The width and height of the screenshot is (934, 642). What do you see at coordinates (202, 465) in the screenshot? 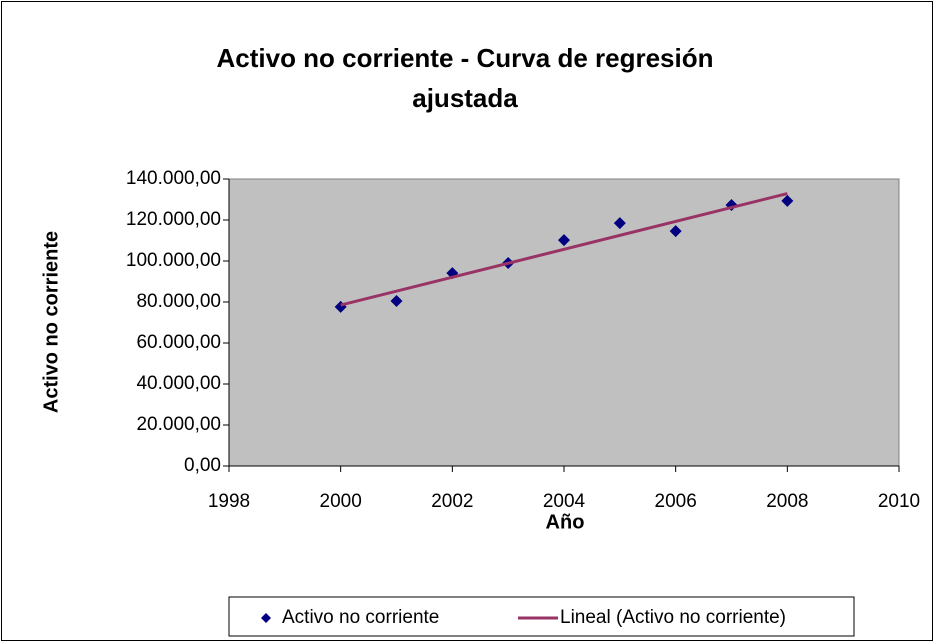
I see `y-tick-label: 0,00` at bounding box center [202, 465].